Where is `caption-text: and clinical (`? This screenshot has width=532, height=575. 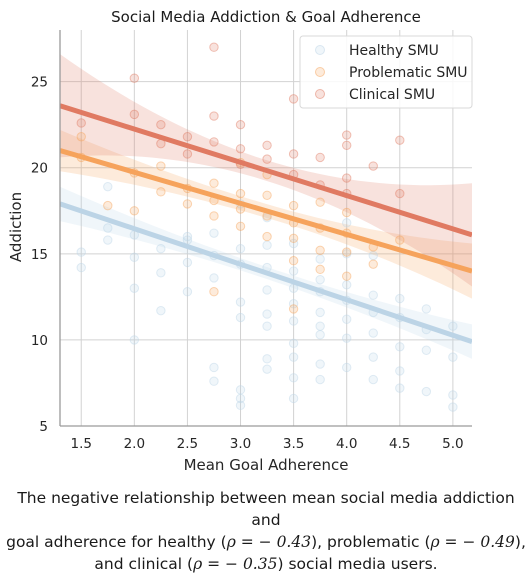
caption-text: and clinical ( is located at coordinates (144, 564).